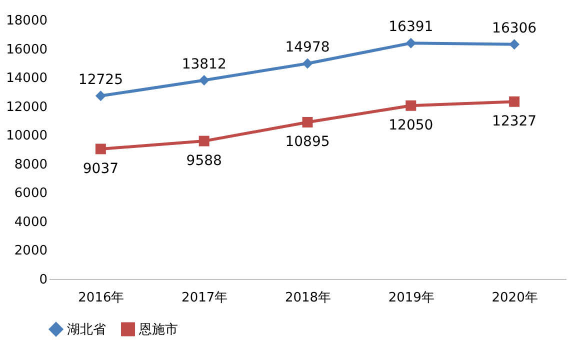  Describe the element at coordinates (86, 330) in the screenshot. I see `legend-label: 湖北省` at that location.